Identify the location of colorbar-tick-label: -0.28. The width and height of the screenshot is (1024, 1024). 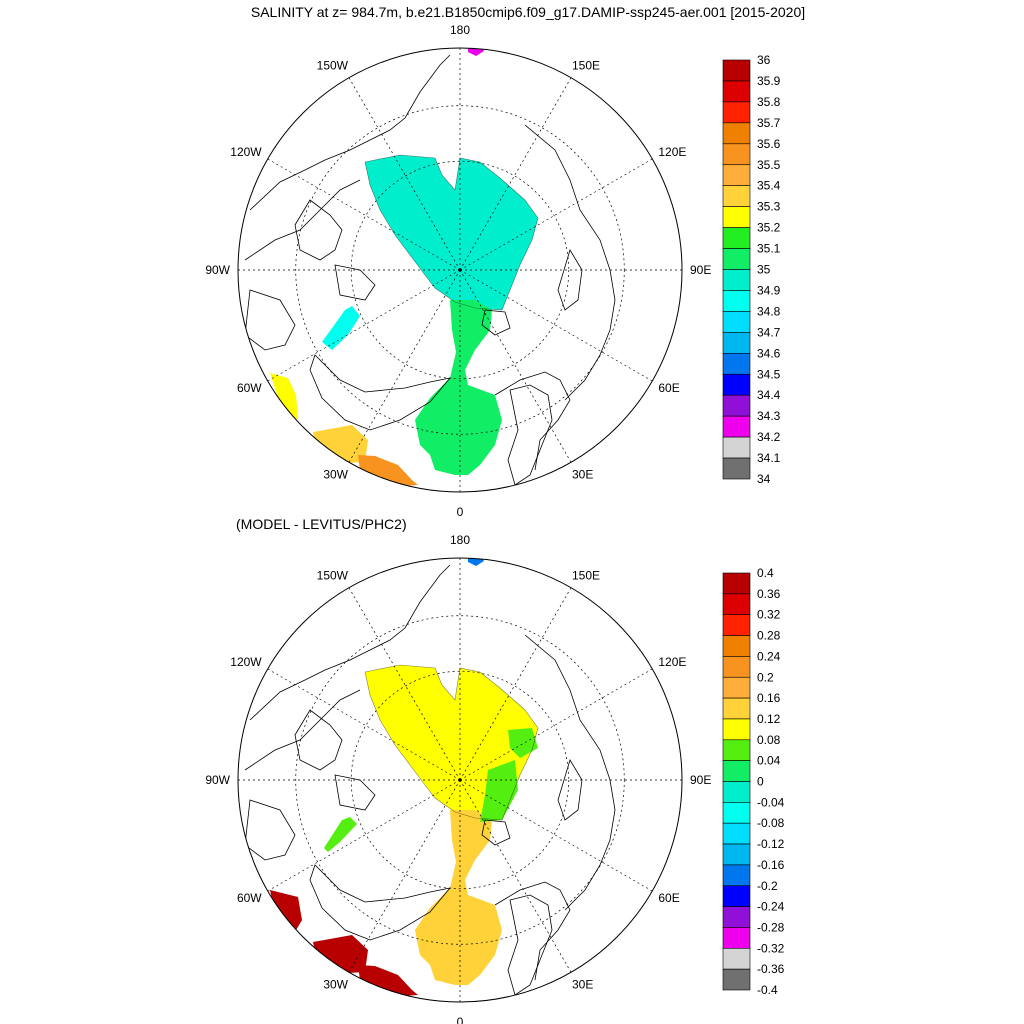
(771, 927).